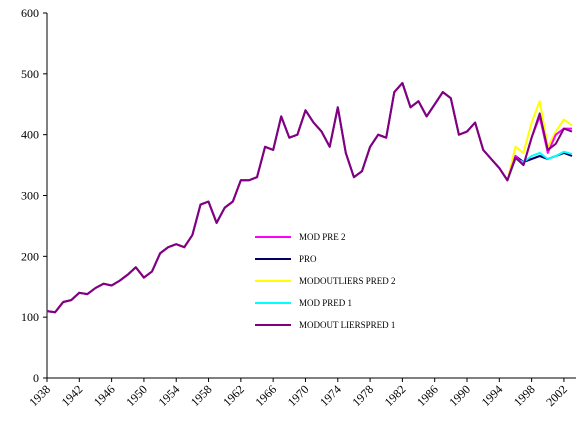 This screenshot has width=576, height=429. I want to click on y-tick-label: 300, so click(30, 196).